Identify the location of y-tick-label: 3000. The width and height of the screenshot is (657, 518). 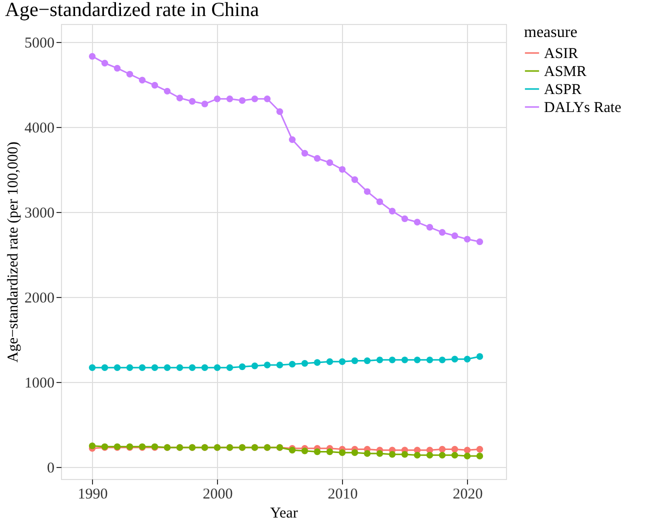
(39, 213).